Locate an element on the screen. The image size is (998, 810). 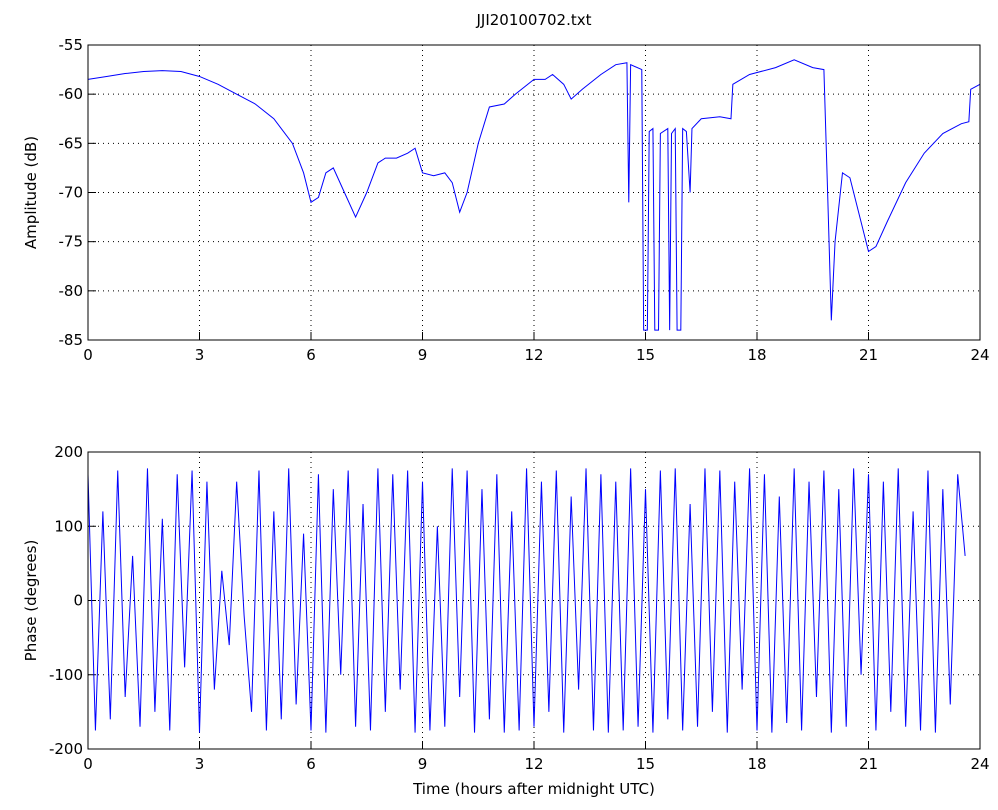
y-tick-label: -75 is located at coordinates (71, 242).